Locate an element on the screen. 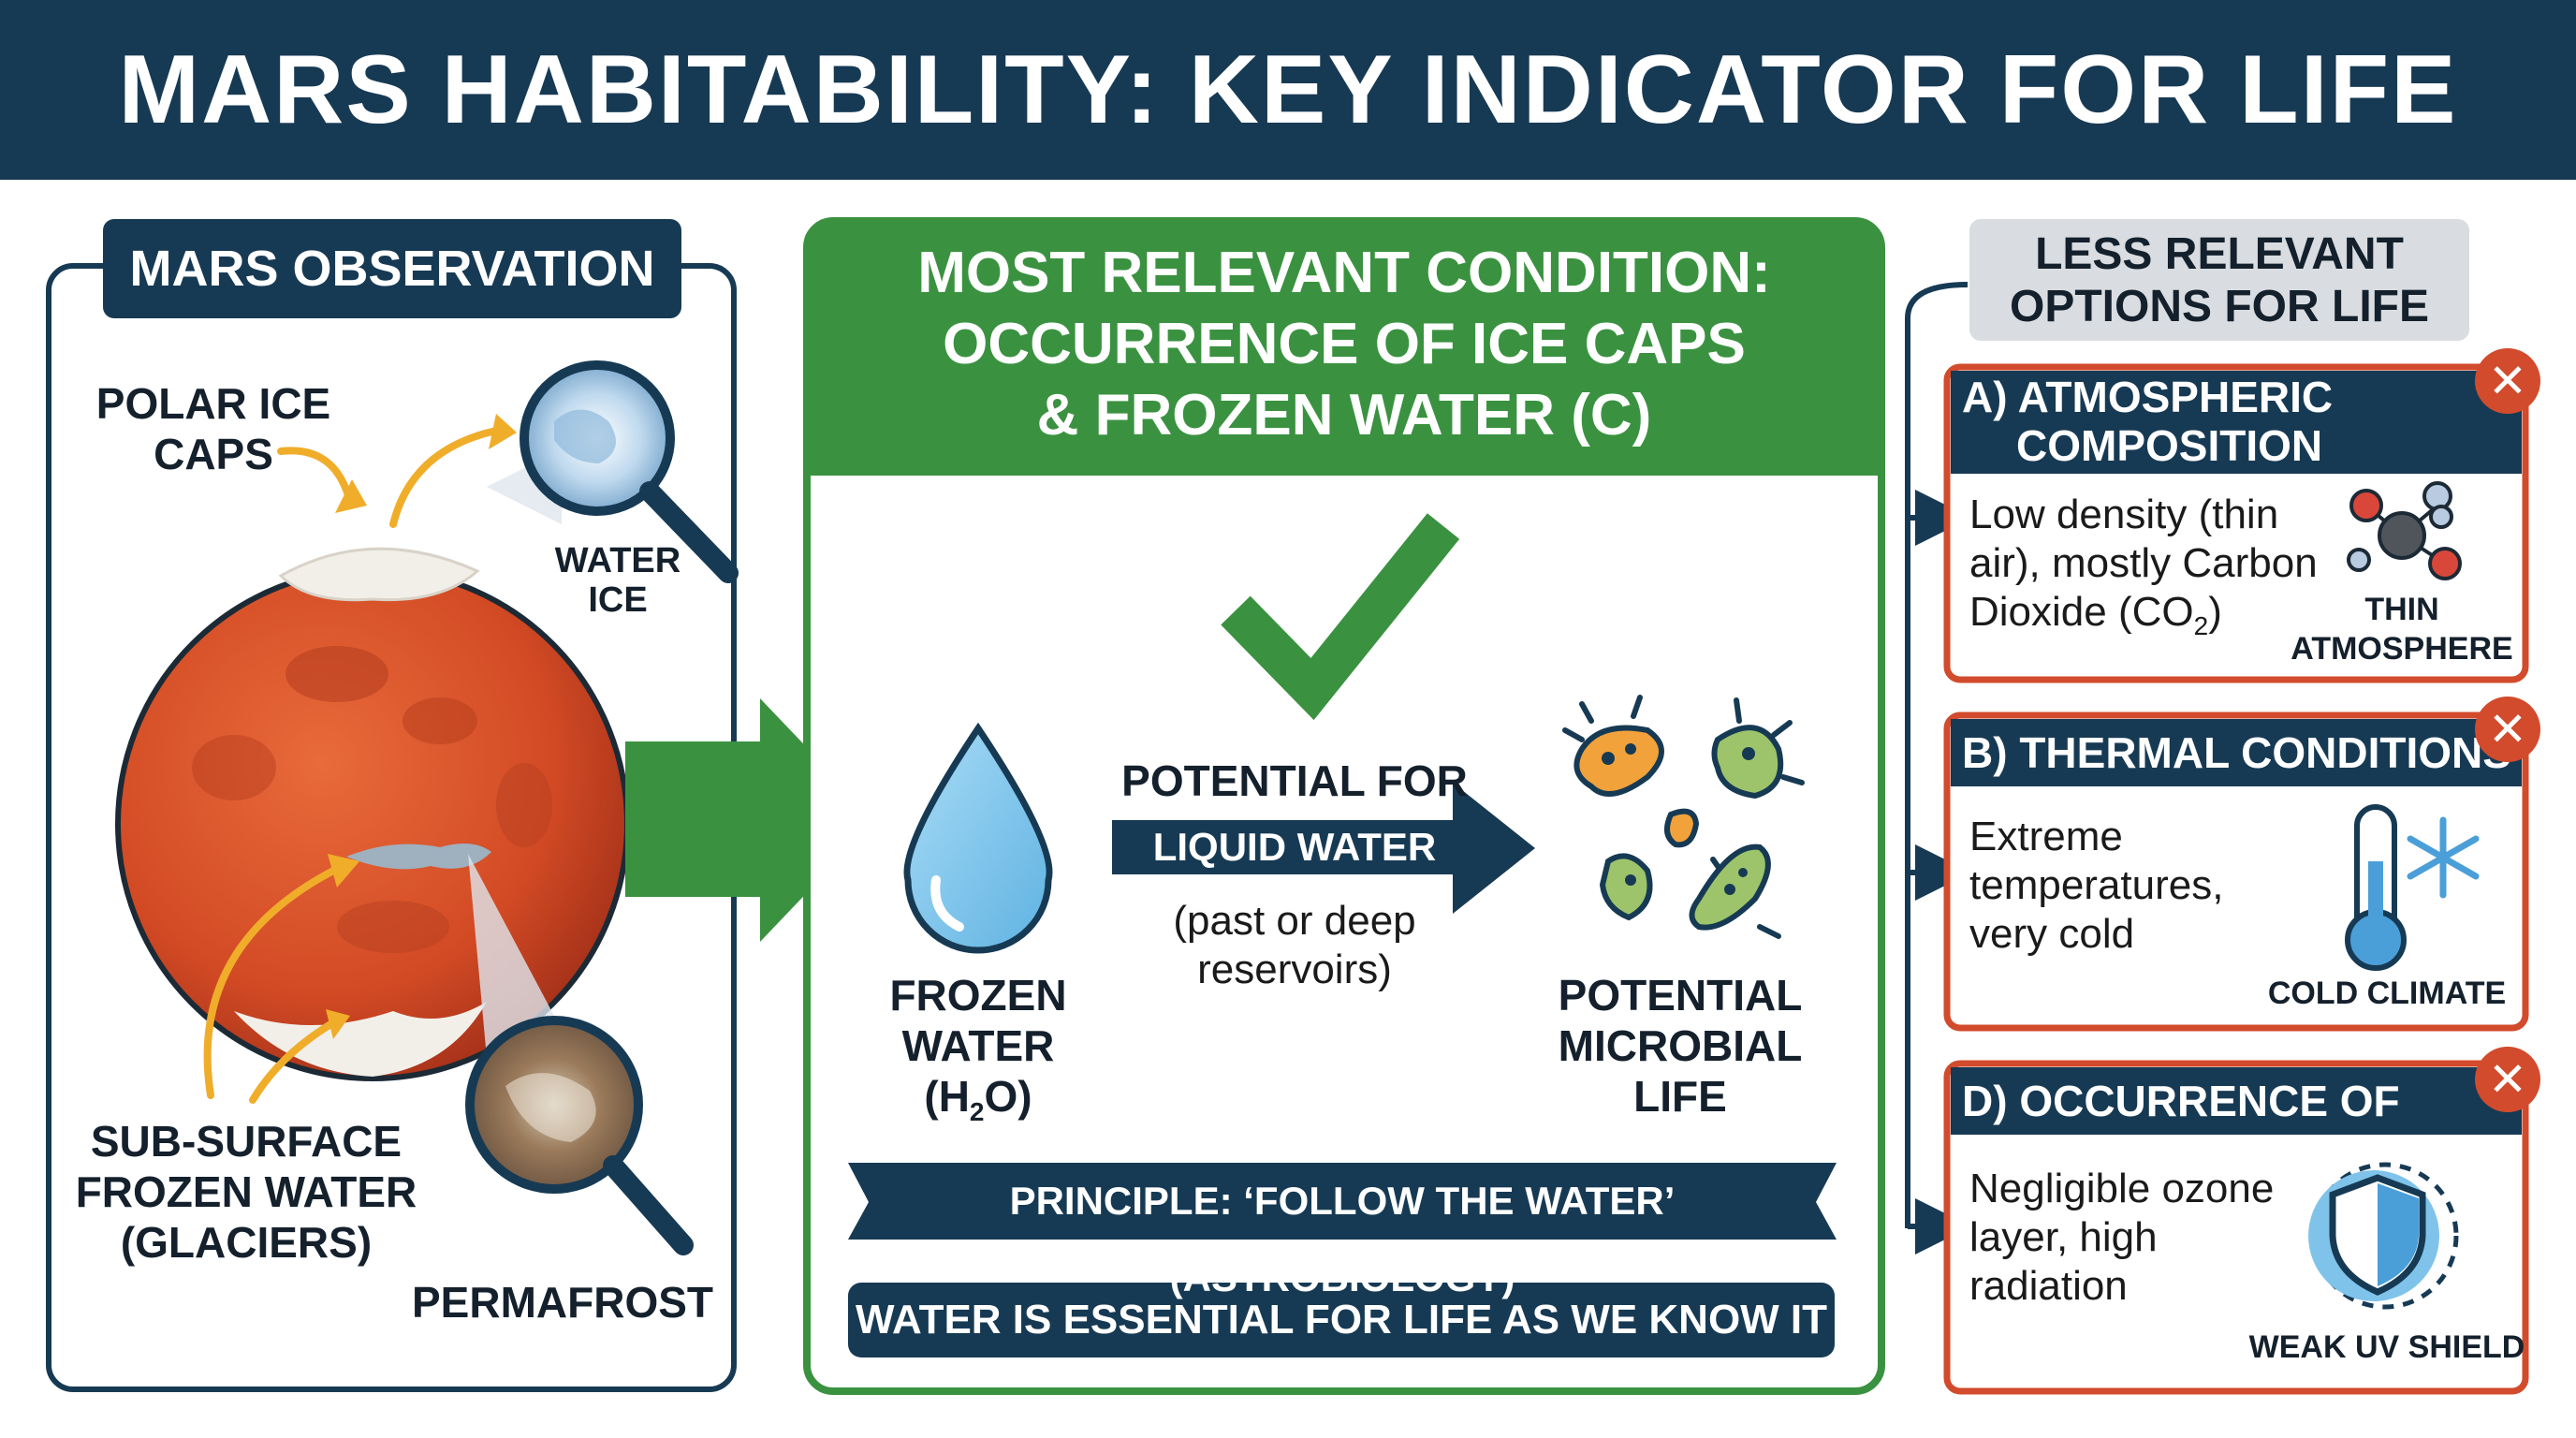 The width and height of the screenshot is (2576, 1438). frozen-water-label: FROZEN WATER (H2O) is located at coordinates (978, 1053).